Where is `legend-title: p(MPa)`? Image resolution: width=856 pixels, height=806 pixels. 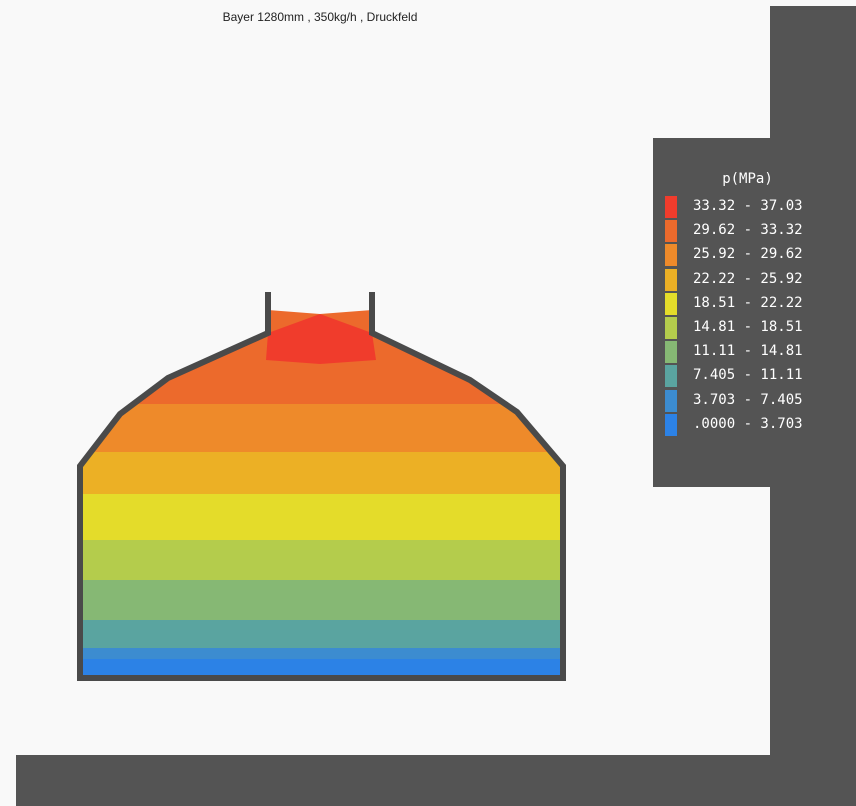
legend-title: p(MPa) is located at coordinates (747, 179).